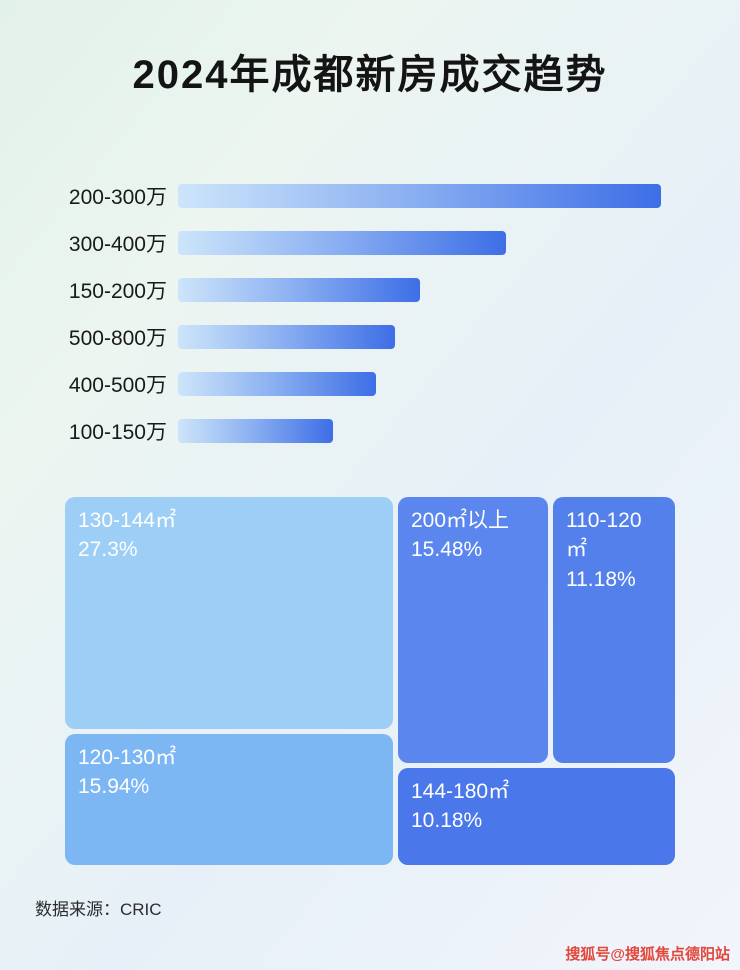 This screenshot has width=740, height=970. I want to click on treemap-block-120-130: 120-130㎡ 15.94%, so click(229, 799).